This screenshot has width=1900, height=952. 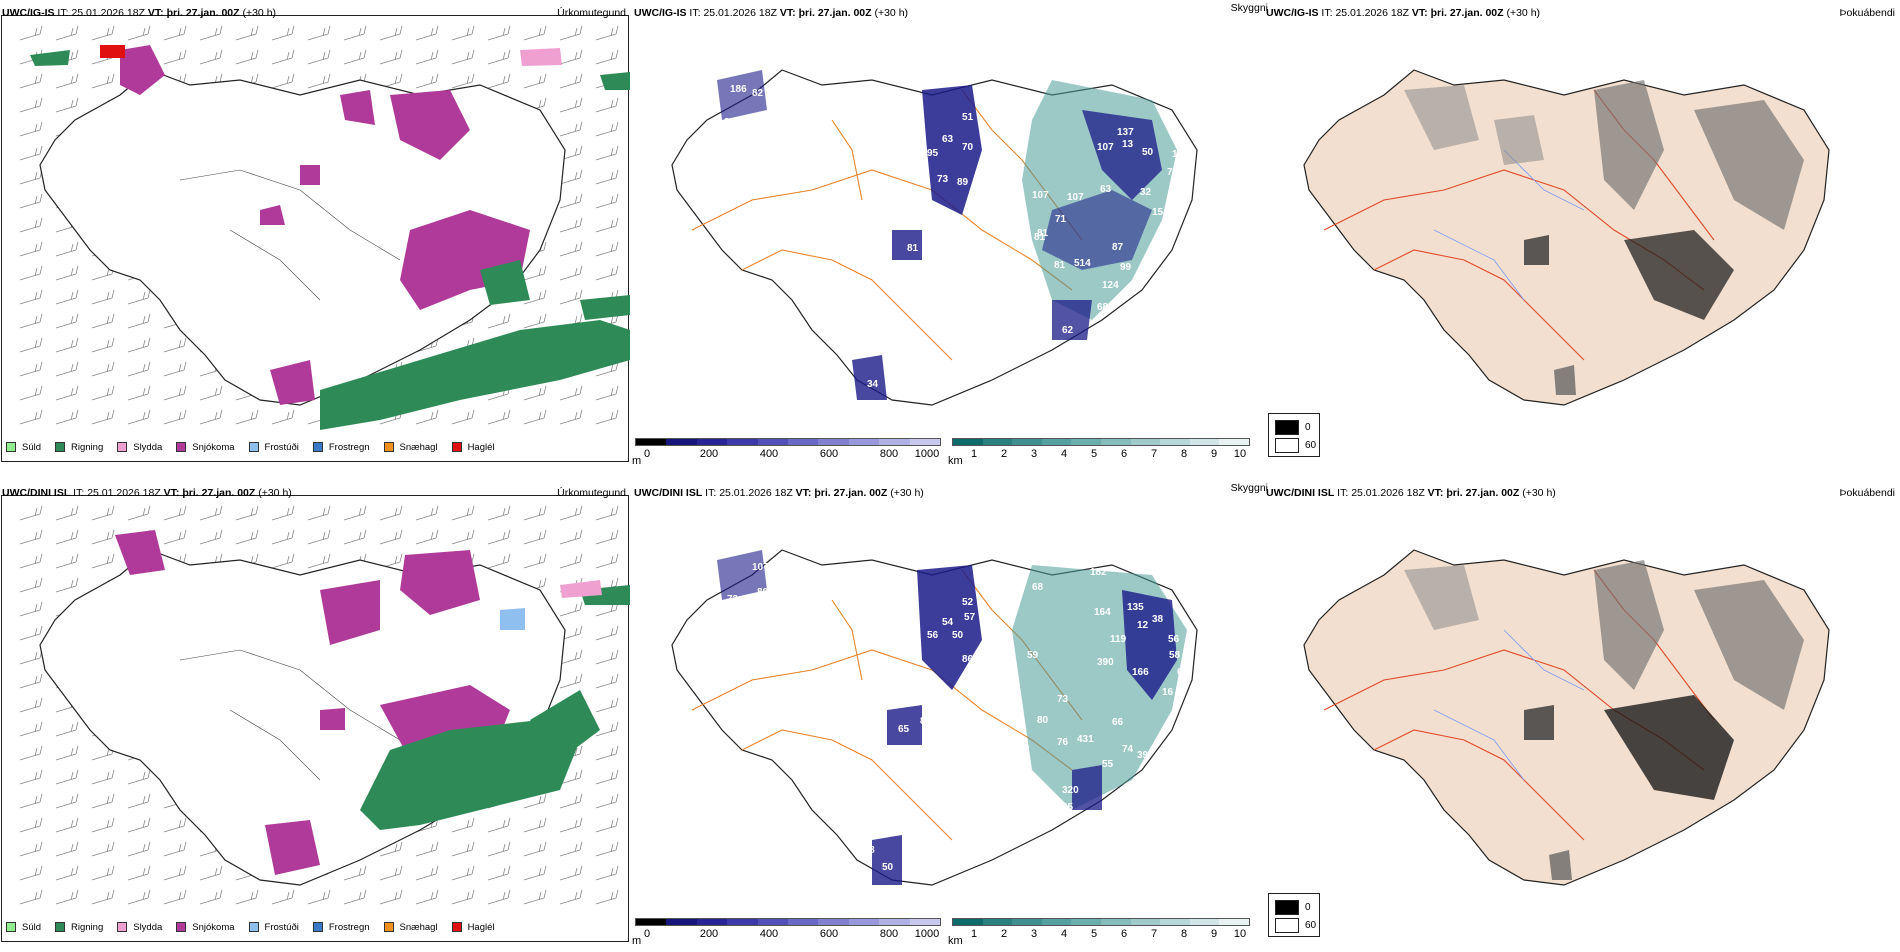 I want to click on rivers, so click(x=1544, y=660).